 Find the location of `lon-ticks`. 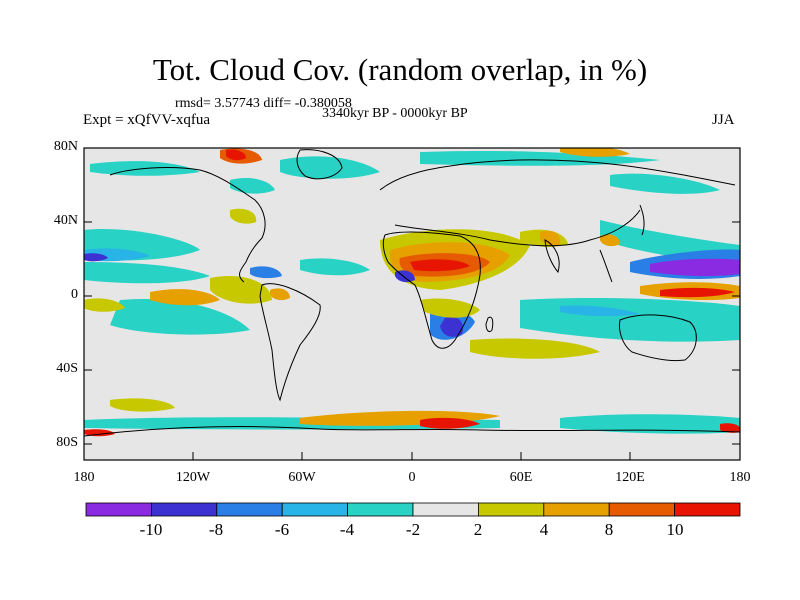

lon-ticks is located at coordinates (412, 456).